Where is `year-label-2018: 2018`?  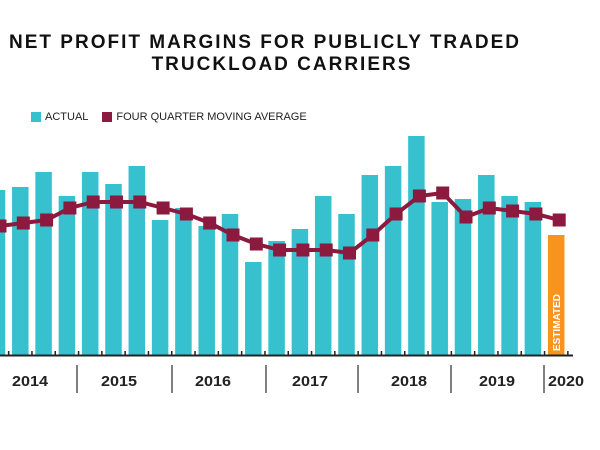 year-label-2018: 2018 is located at coordinates (409, 381).